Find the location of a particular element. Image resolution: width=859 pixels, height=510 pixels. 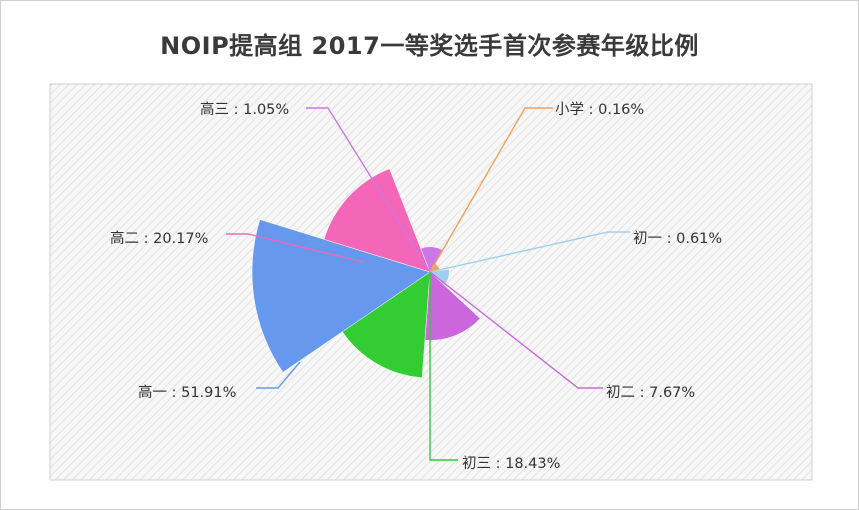

data-label-初三: 初三 : 18.43% is located at coordinates (511, 463).